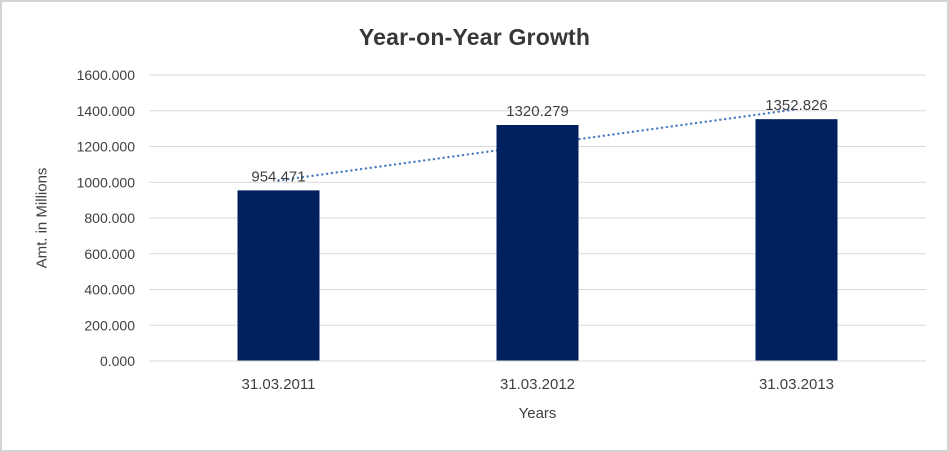 Image resolution: width=949 pixels, height=452 pixels. I want to click on trendline, so click(537, 145).